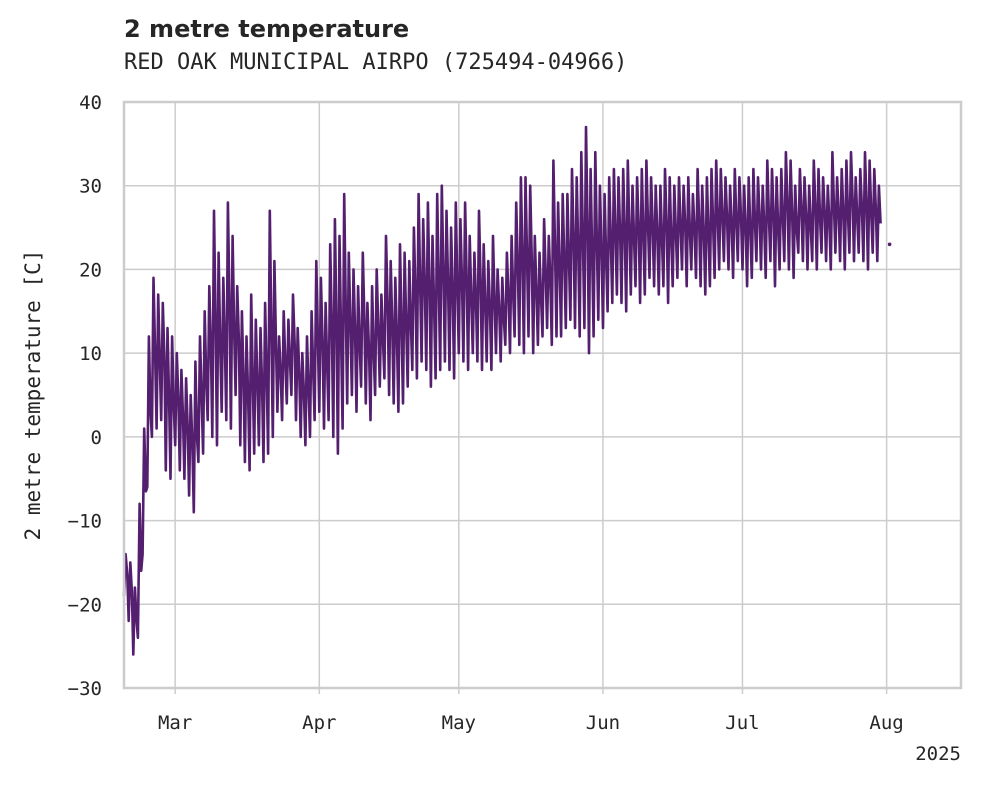 Image resolution: width=981 pixels, height=785 pixels. Describe the element at coordinates (85, 396) in the screenshot. I see `y-axis-ticks: −30 −20 −10 0 10 20 30 40` at that location.